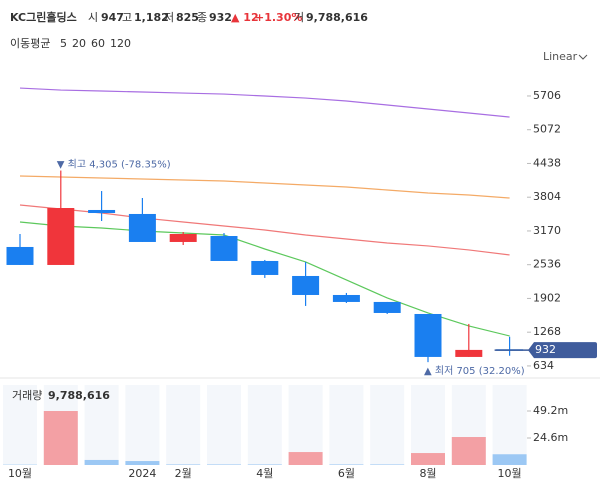  Describe the element at coordinates (79, 43) in the screenshot. I see `legend-entry: 20` at that location.